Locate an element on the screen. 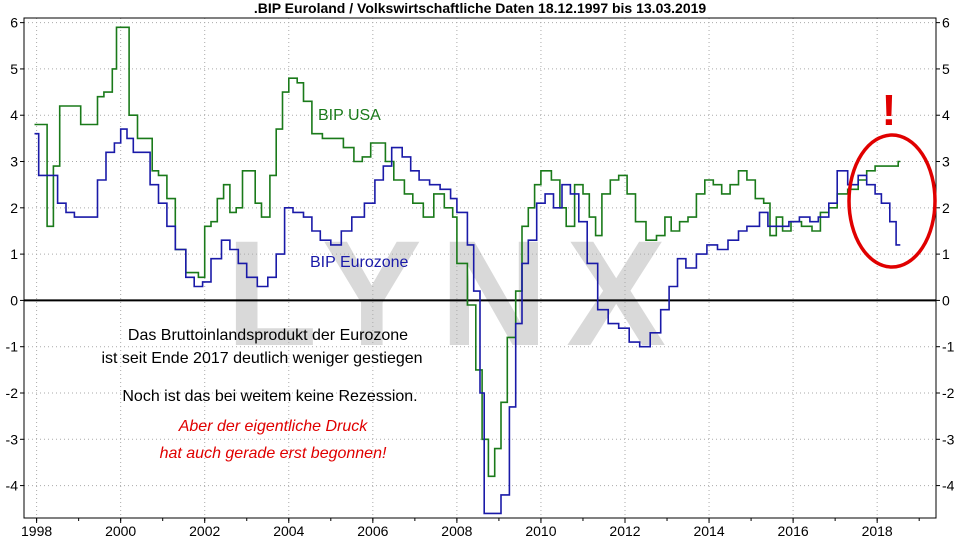 This screenshot has height=540, width=960. y-tick-label-right: 0 is located at coordinates (946, 300).